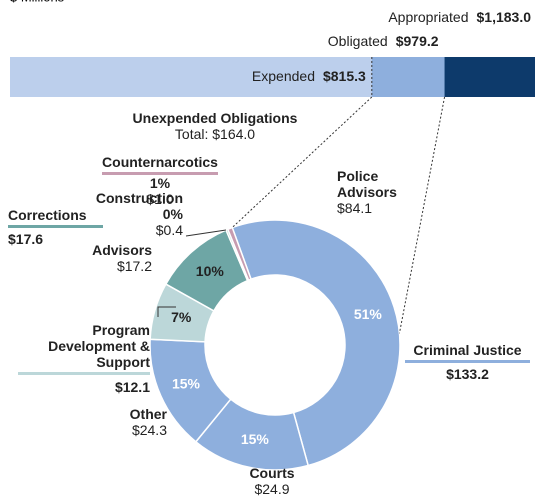  Describe the element at coordinates (417, 41) in the screenshot. I see `bar-value: $979.2` at that location.